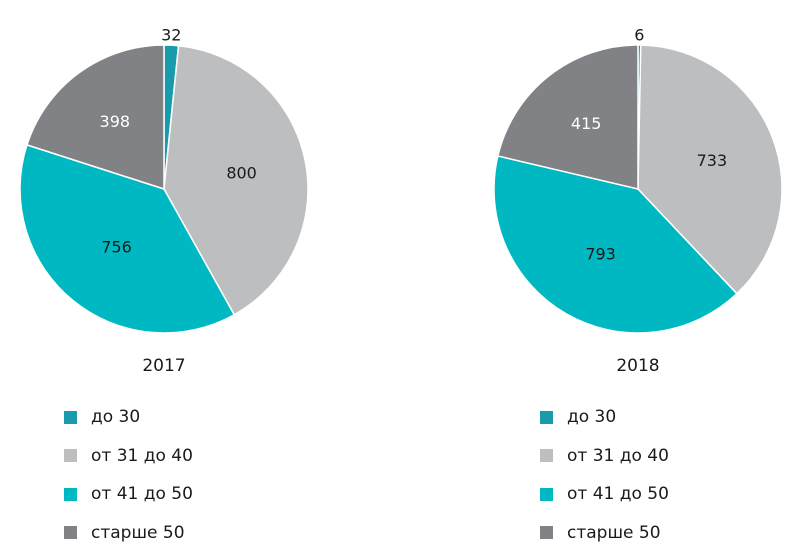  Describe the element at coordinates (163, 366) in the screenshot. I see `pie-year-title: 2017` at that location.